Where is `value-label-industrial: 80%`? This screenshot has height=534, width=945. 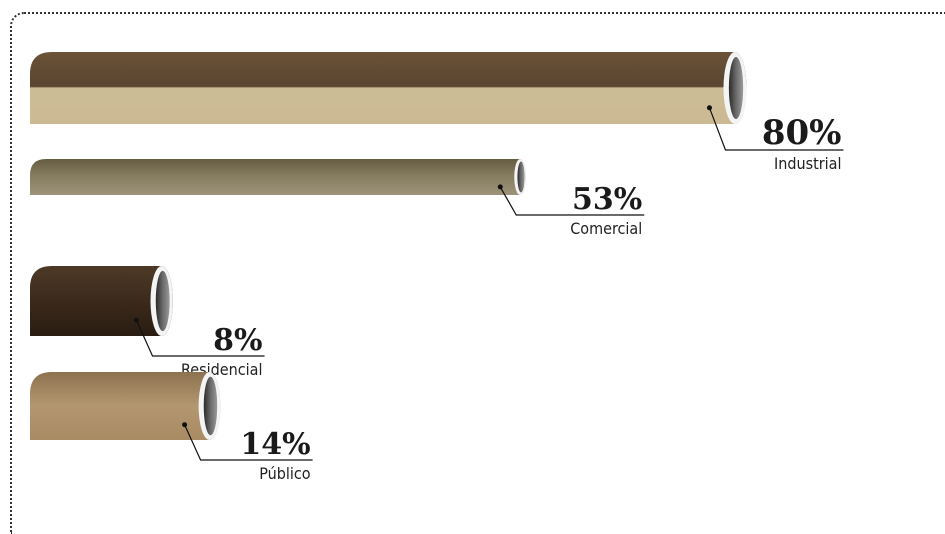
value-label-industrial: 80% is located at coordinates (802, 133).